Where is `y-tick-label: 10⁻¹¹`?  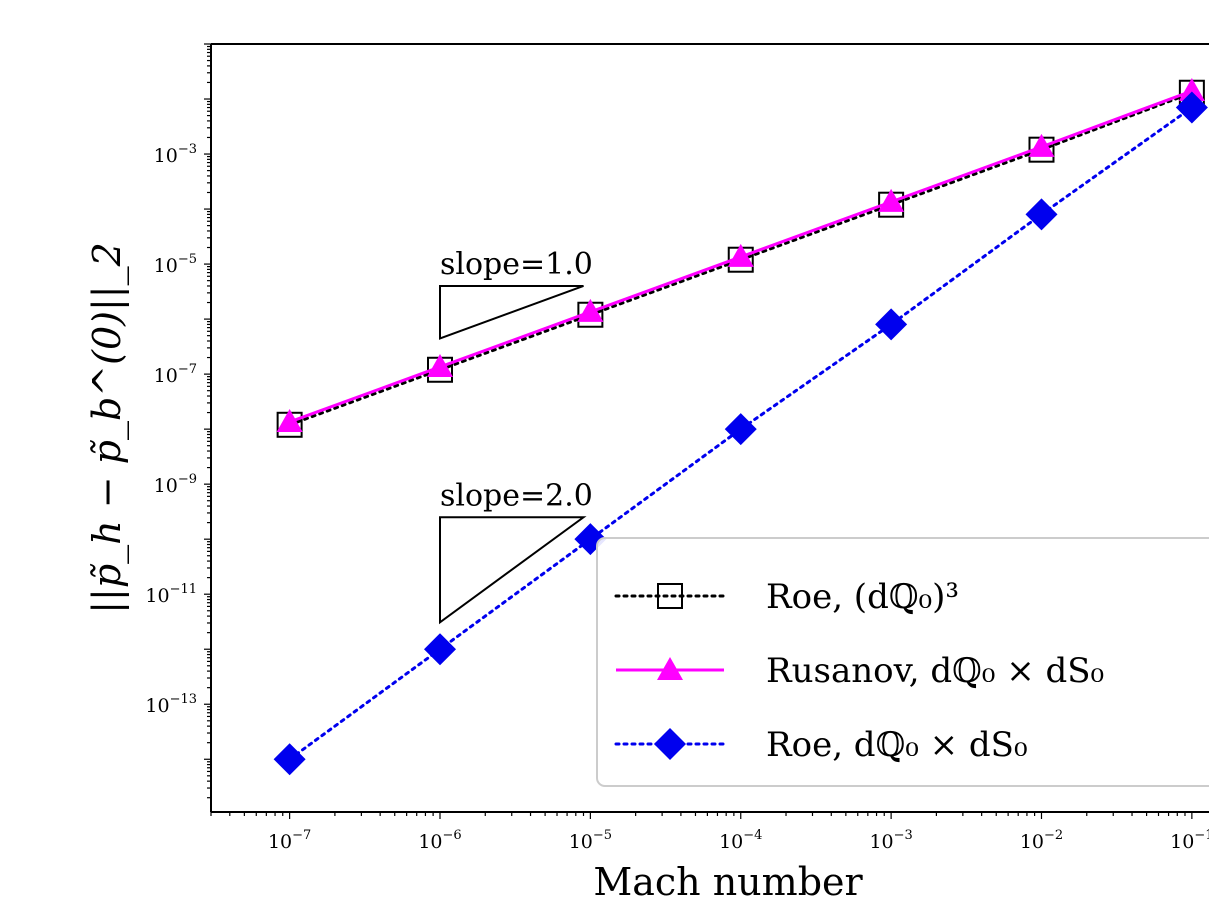
y-tick-label: 10⁻¹¹ is located at coordinates (171, 594).